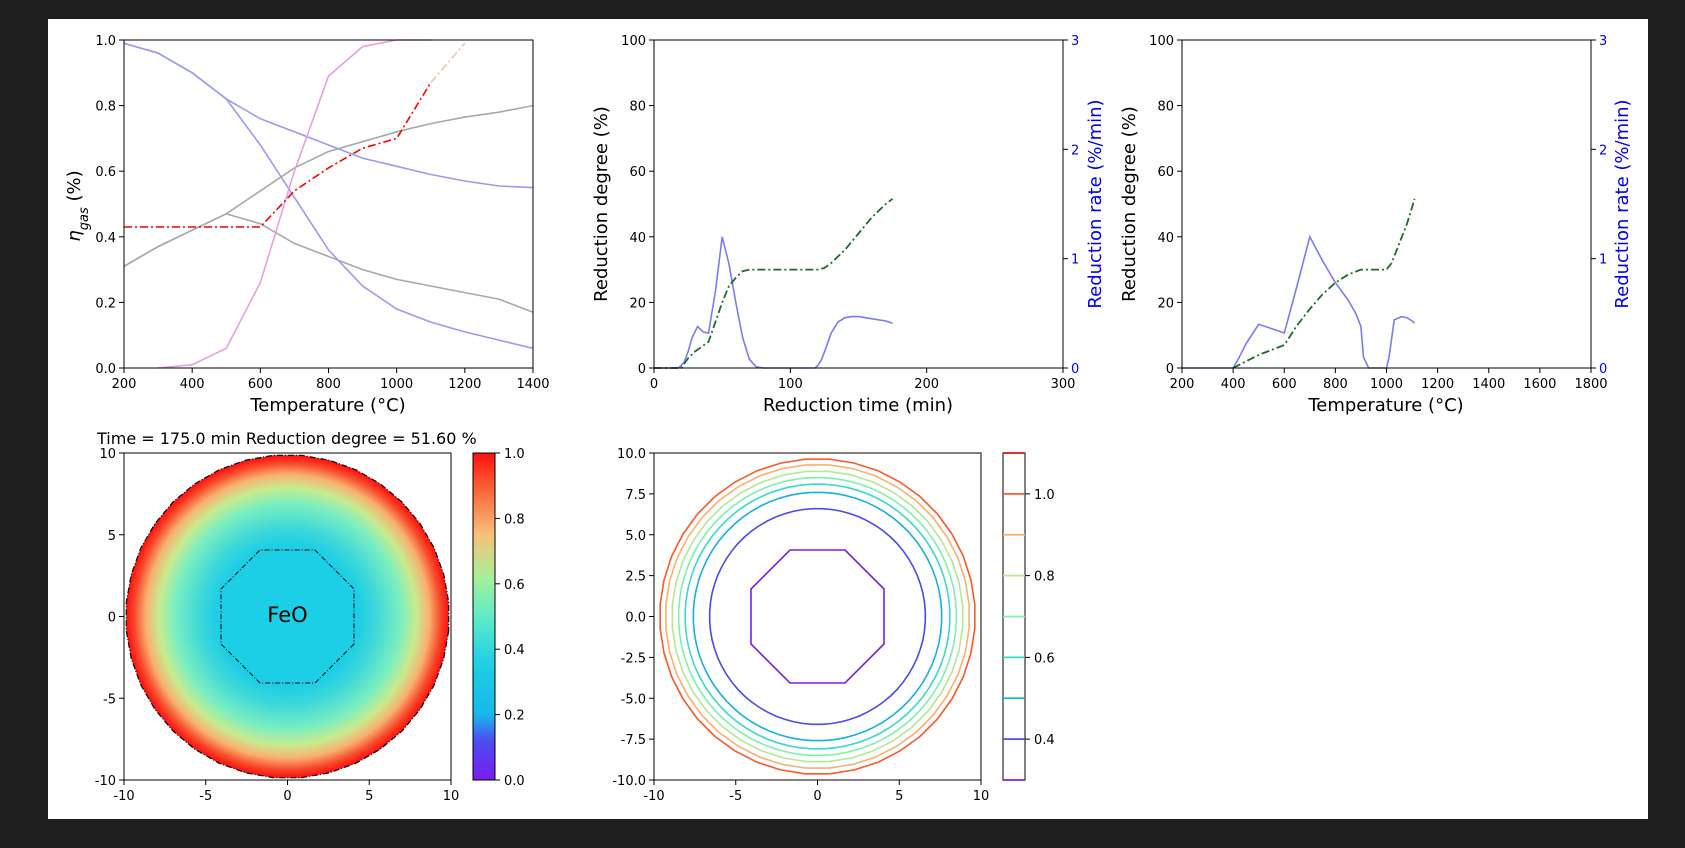  Describe the element at coordinates (105, 172) in the screenshot. I see `y-tick-label: 0.6` at that location.